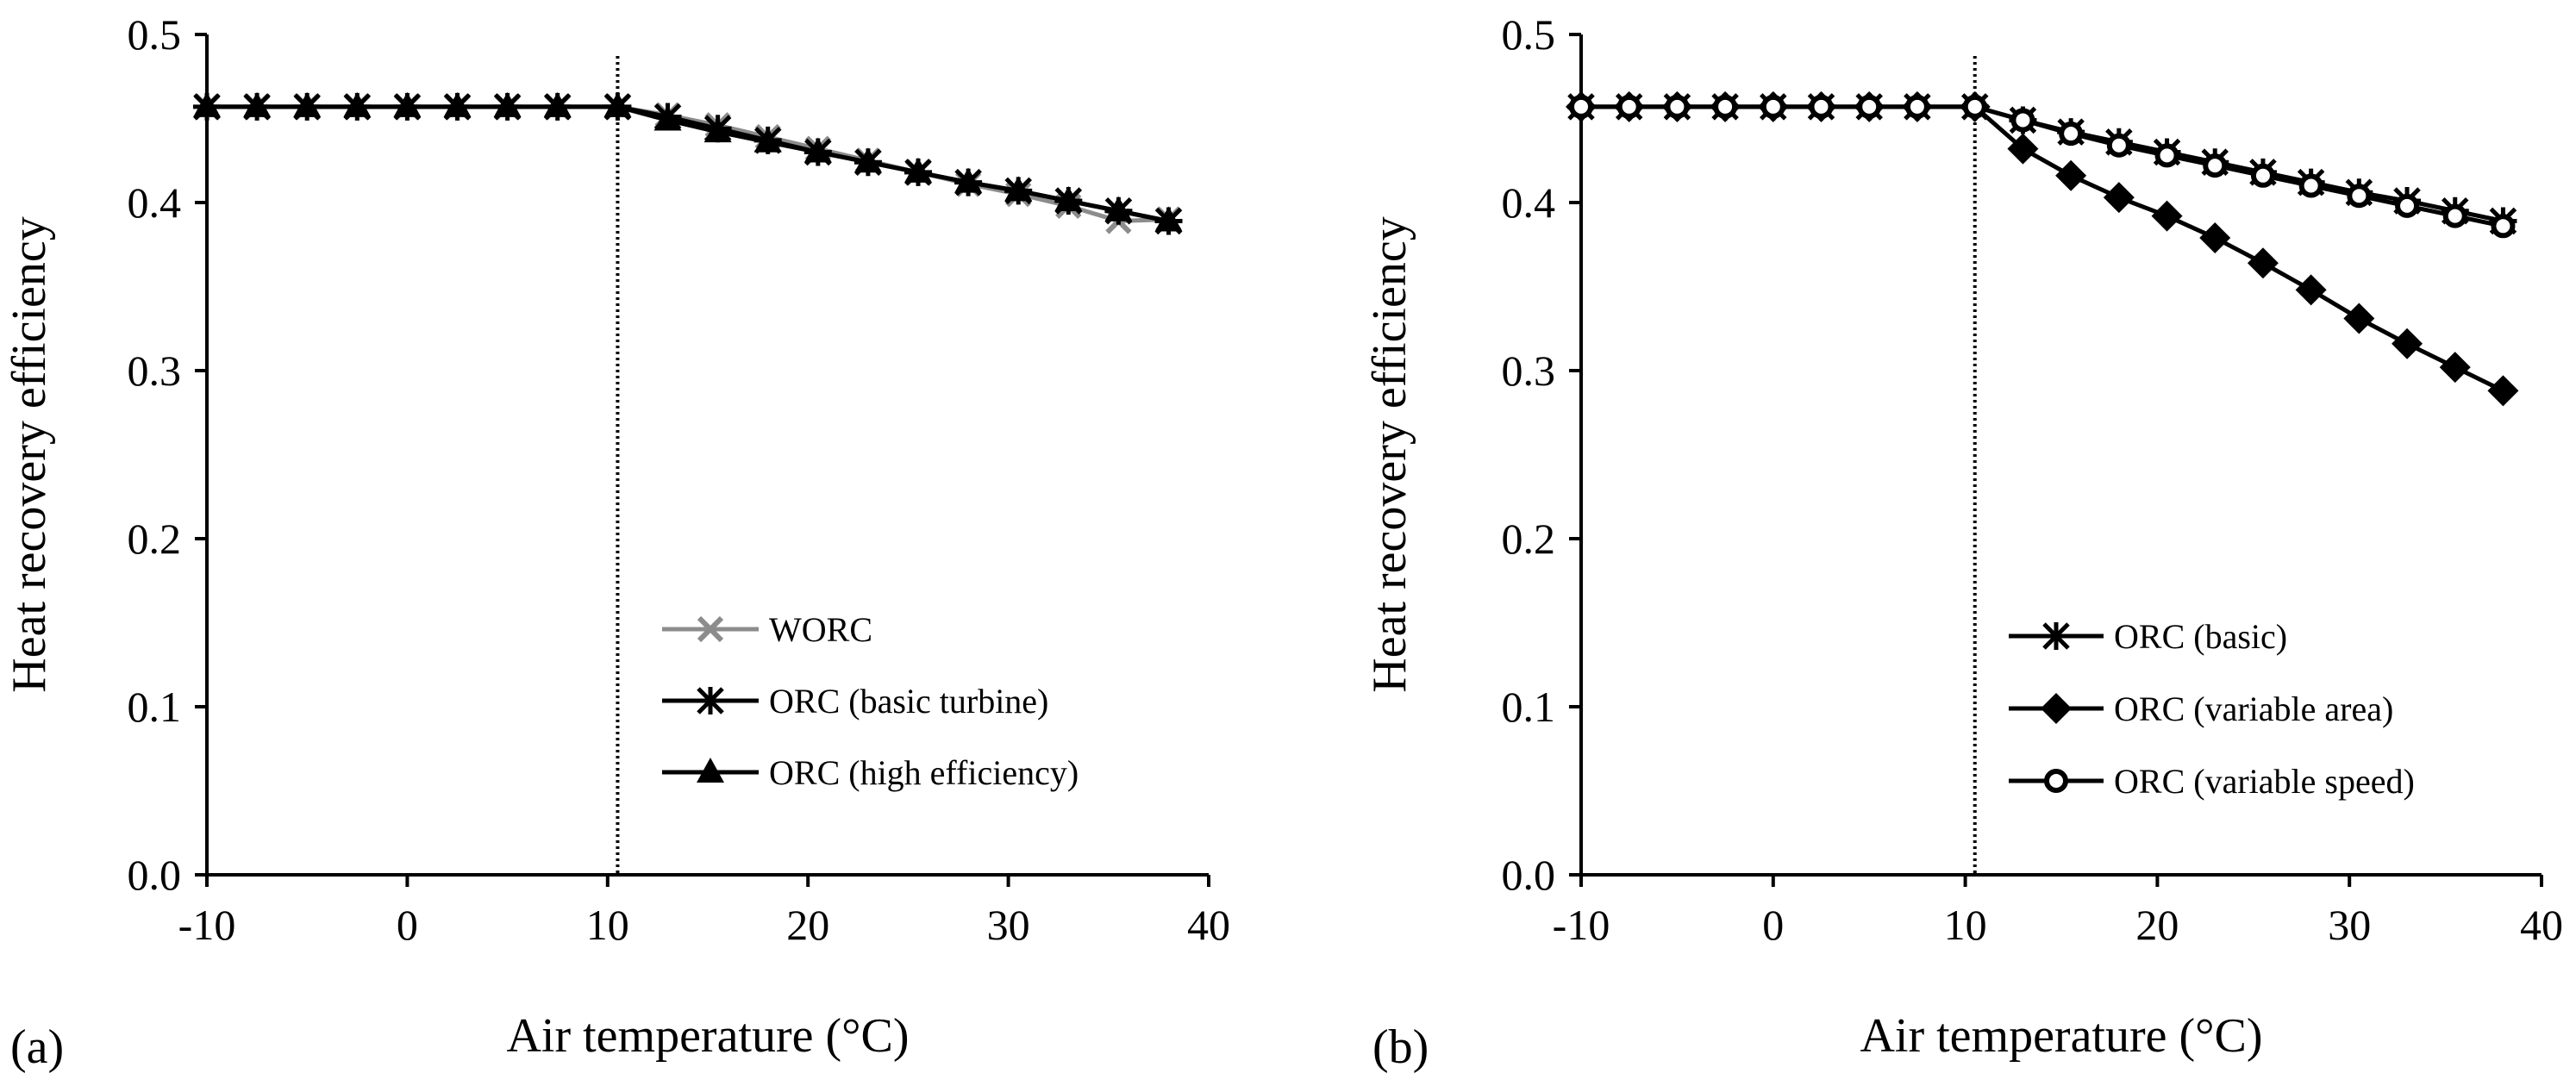 The image size is (2576, 1092). I want to click on y-tick-label: 0.4, so click(155, 203).